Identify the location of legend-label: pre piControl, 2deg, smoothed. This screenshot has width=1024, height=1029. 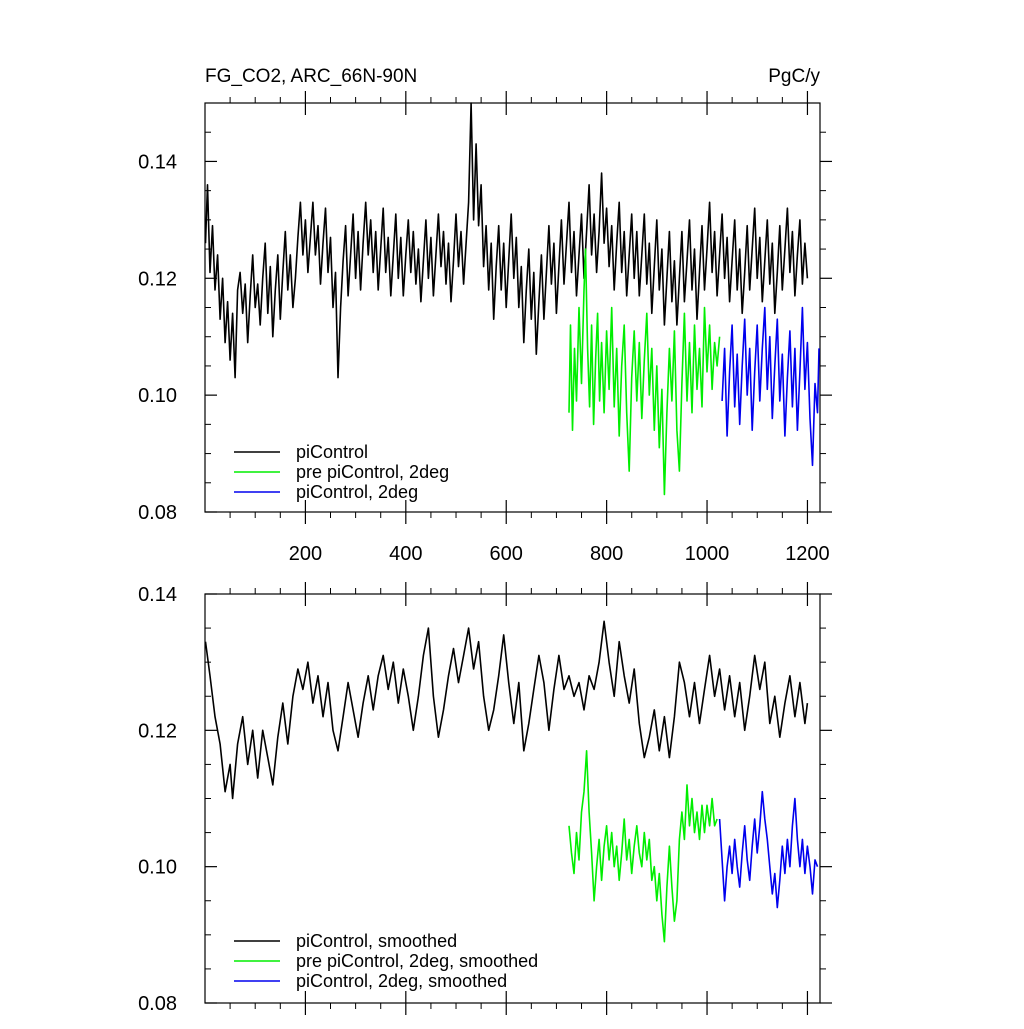
(417, 961).